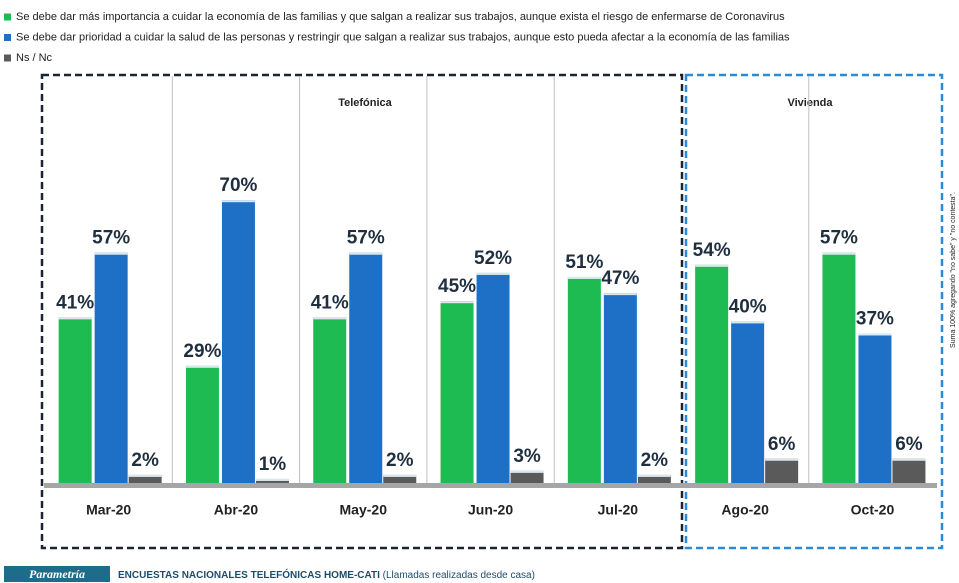 This screenshot has height=583, width=959. What do you see at coordinates (34, 58) in the screenshot?
I see `legend-label: Ns / Nc` at bounding box center [34, 58].